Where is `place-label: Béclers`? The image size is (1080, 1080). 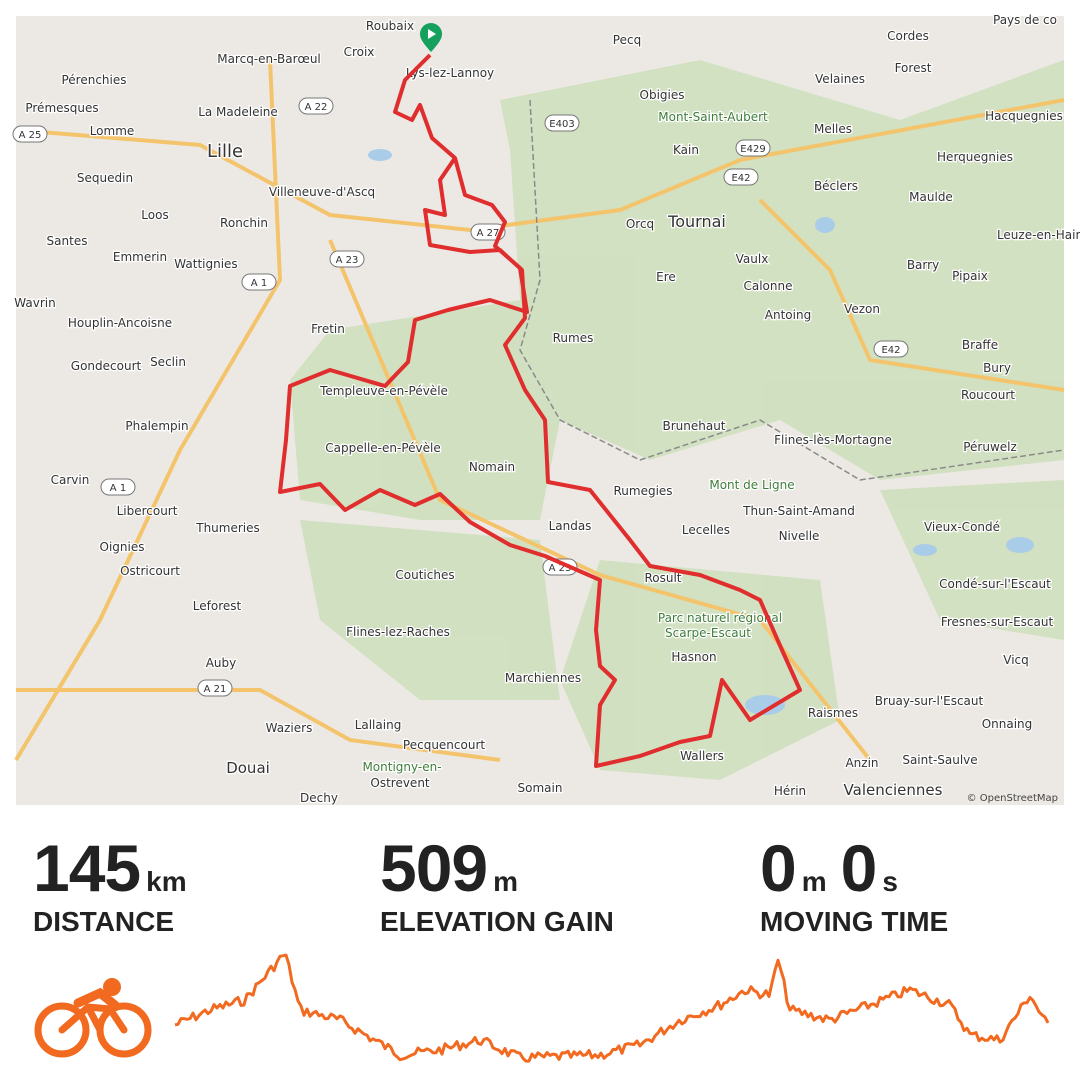
place-label: Béclers is located at coordinates (836, 186).